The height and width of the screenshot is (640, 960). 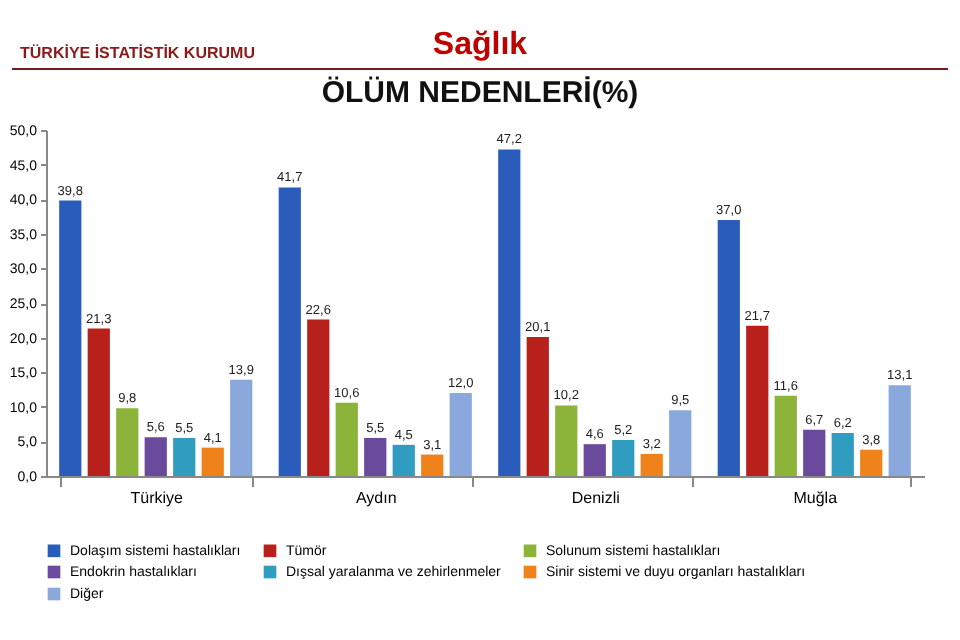 I want to click on x-tick-label: Aydın, so click(x=376, y=498).